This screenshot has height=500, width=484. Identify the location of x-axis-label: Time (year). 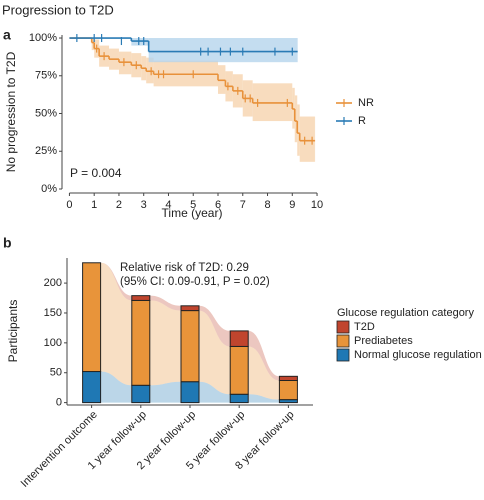
(192, 213).